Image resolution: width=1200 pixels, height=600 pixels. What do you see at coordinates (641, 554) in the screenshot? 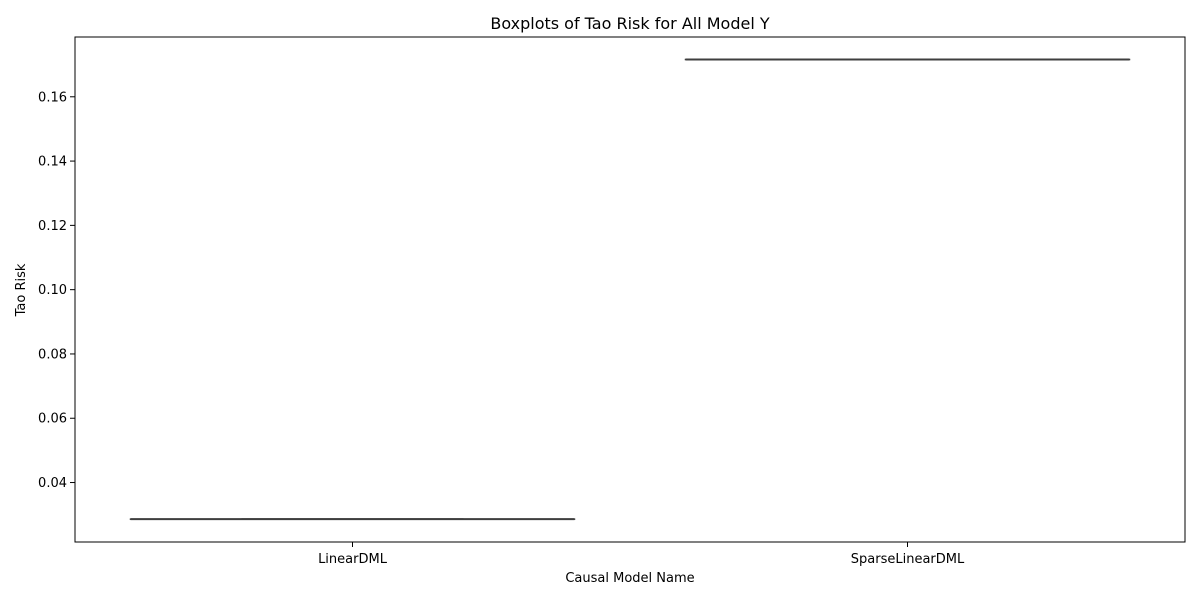
I see `x-axis: LinearDML SparseLinearDML` at bounding box center [641, 554].